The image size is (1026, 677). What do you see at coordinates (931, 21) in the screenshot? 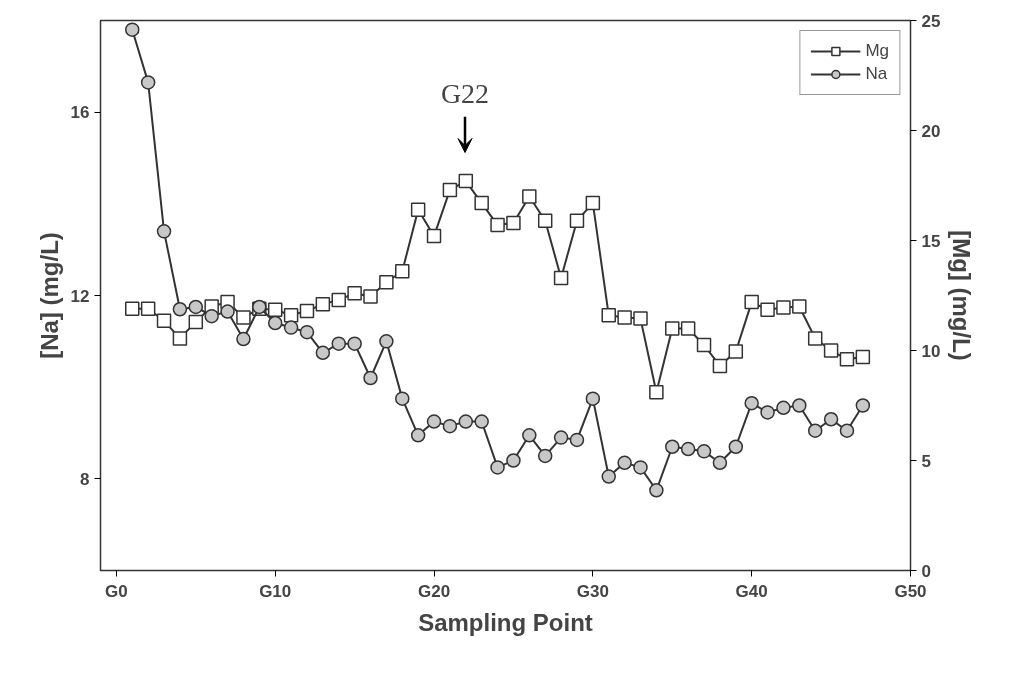
I see `y2-tick-label: 25` at bounding box center [931, 21].